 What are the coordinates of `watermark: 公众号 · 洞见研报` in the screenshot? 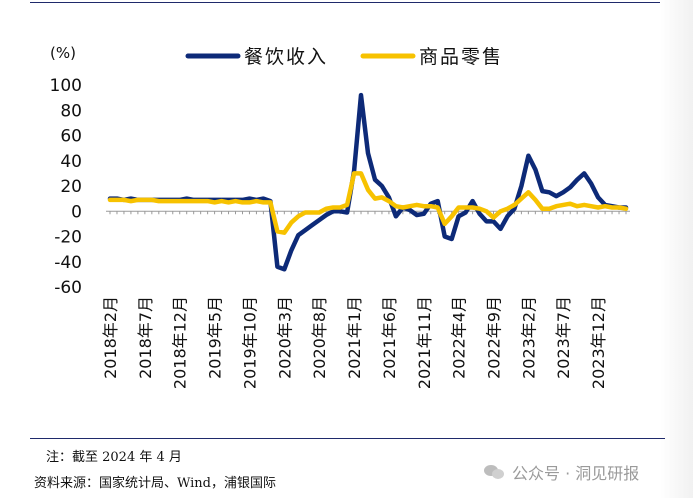 It's located at (561, 472).